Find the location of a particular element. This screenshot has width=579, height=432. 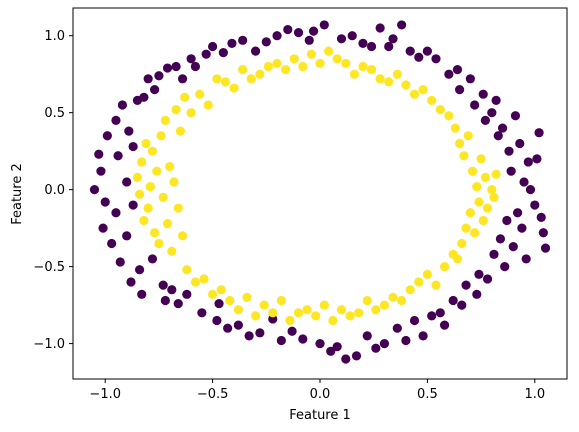

x-axis-label: Feature 1 is located at coordinates (320, 415).